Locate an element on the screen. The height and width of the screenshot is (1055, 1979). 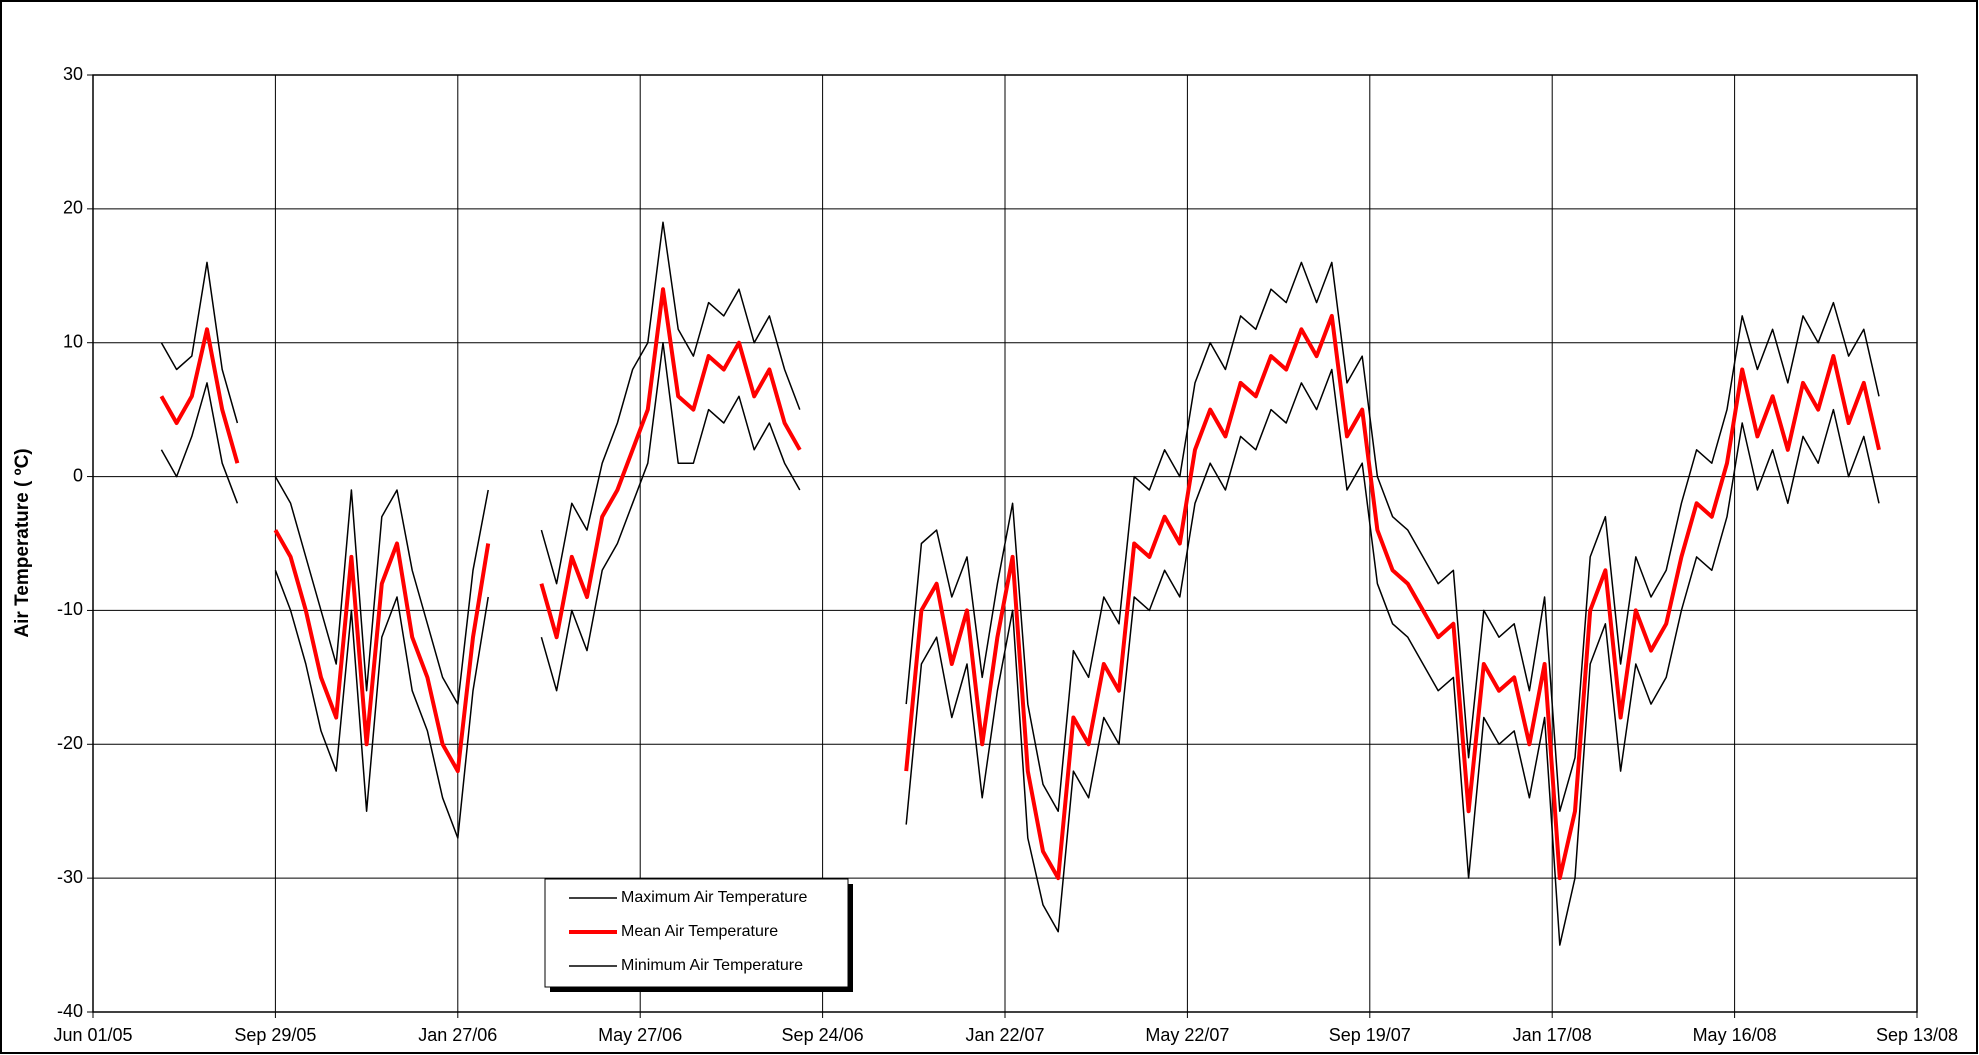
x-tick-label: May 22/07 is located at coordinates (1187, 1035).